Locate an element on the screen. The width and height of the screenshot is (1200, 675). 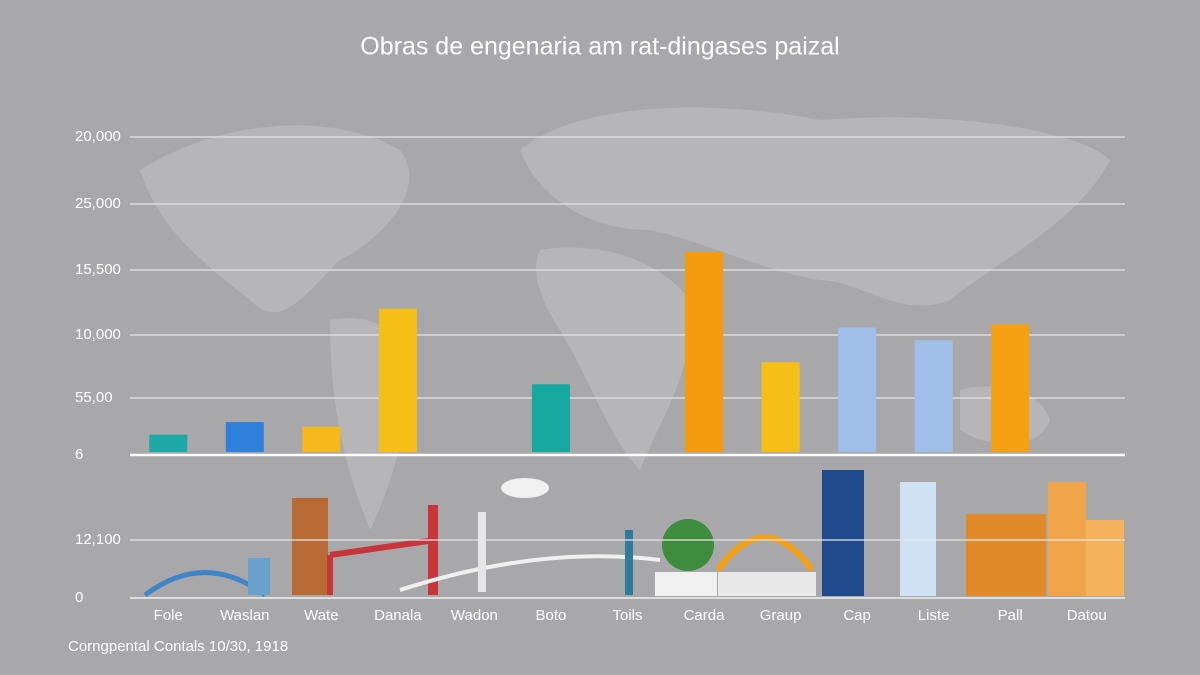
y-axis-label: 12,100 is located at coordinates (98, 539).